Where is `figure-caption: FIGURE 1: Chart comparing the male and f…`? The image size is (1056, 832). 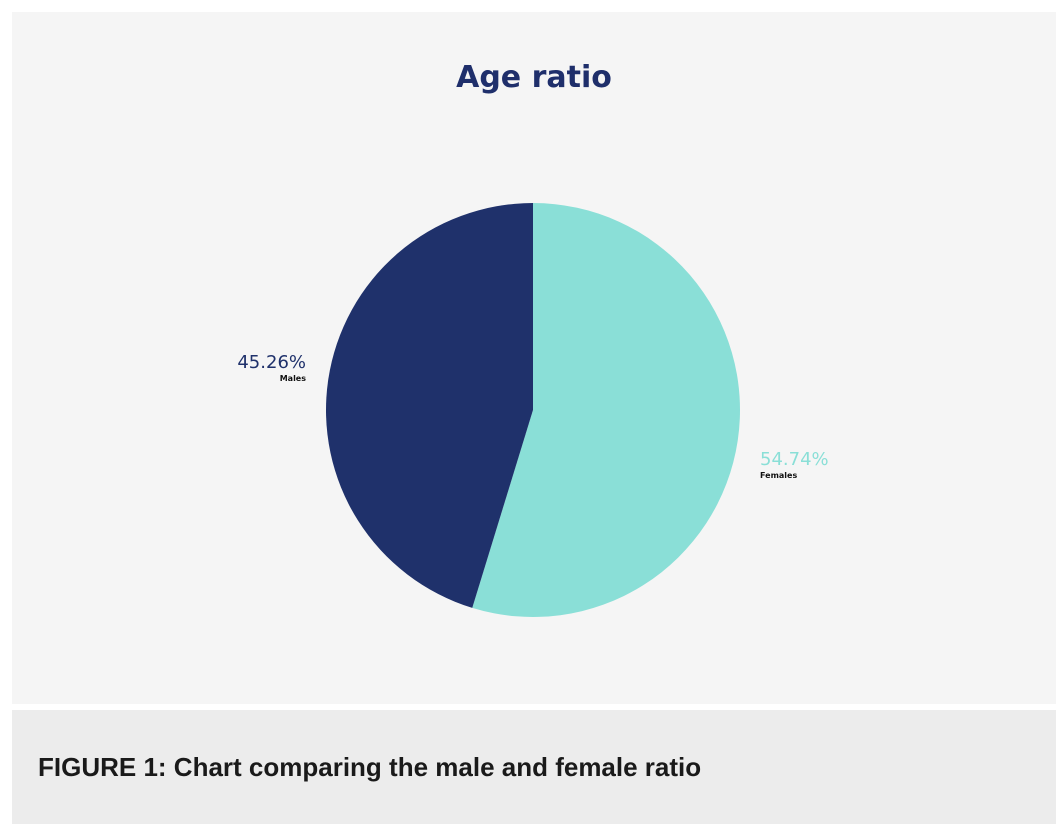 figure-caption: FIGURE 1: Chart comparing the male and f… is located at coordinates (370, 767).